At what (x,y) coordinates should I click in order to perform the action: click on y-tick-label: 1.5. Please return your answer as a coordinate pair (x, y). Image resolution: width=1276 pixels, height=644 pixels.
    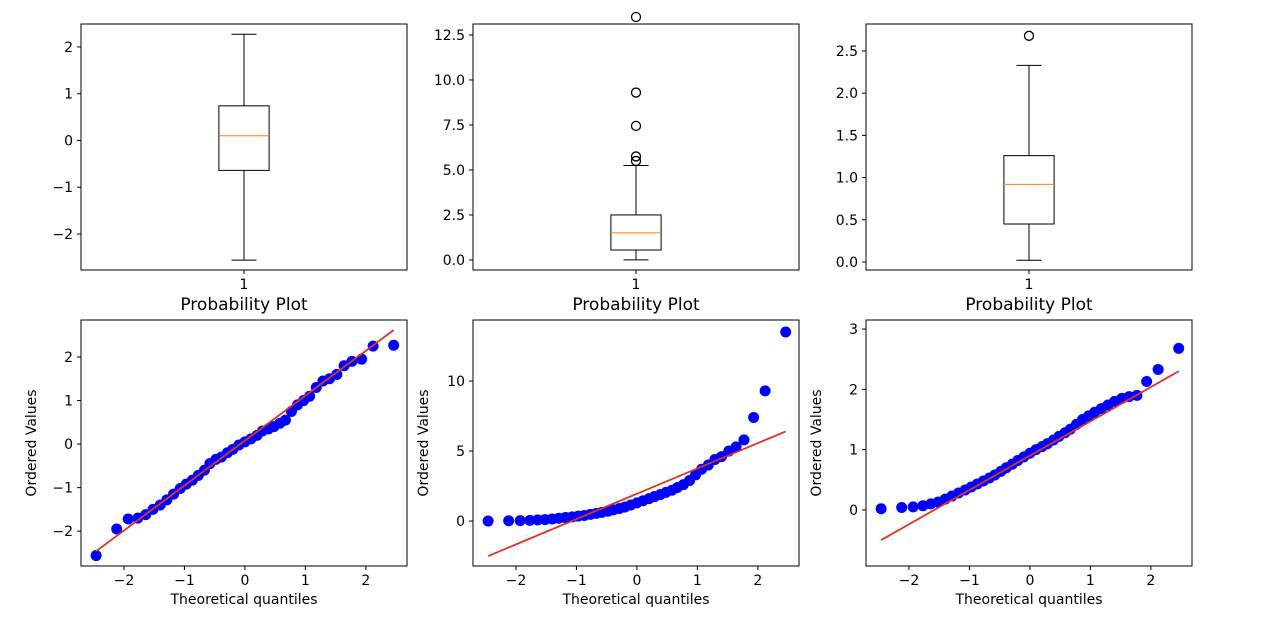
    Looking at the image, I should click on (847, 136).